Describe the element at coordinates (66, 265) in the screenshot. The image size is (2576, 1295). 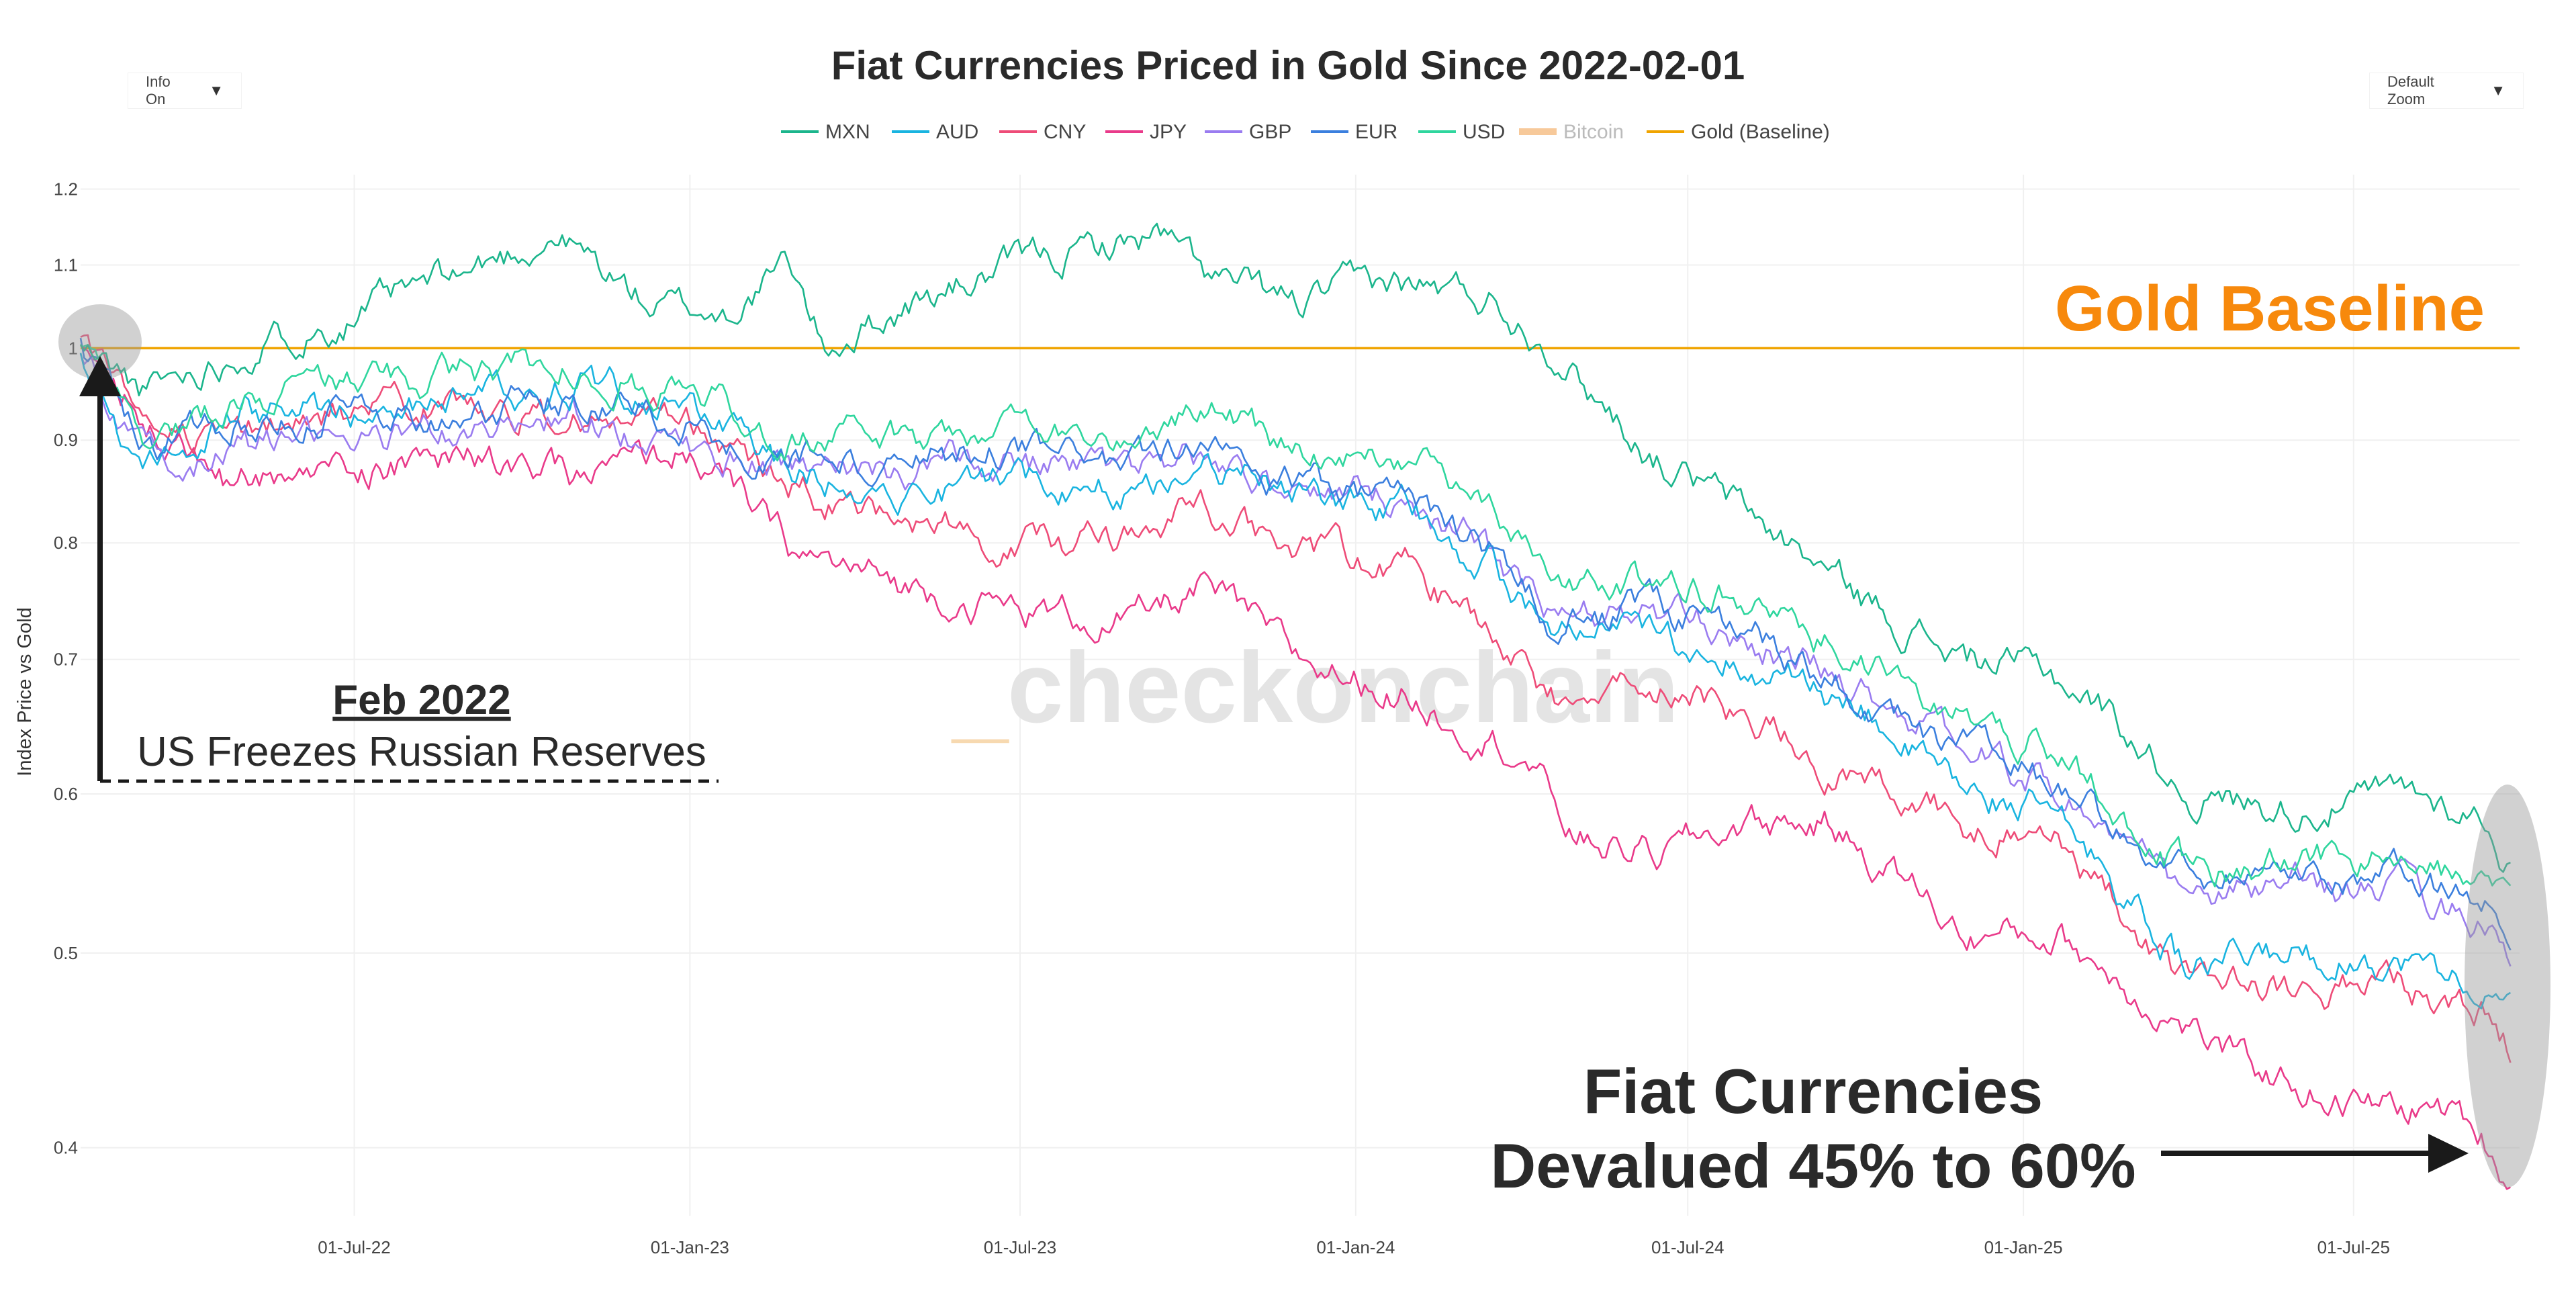
I see `y-tick-label: 1.1` at that location.